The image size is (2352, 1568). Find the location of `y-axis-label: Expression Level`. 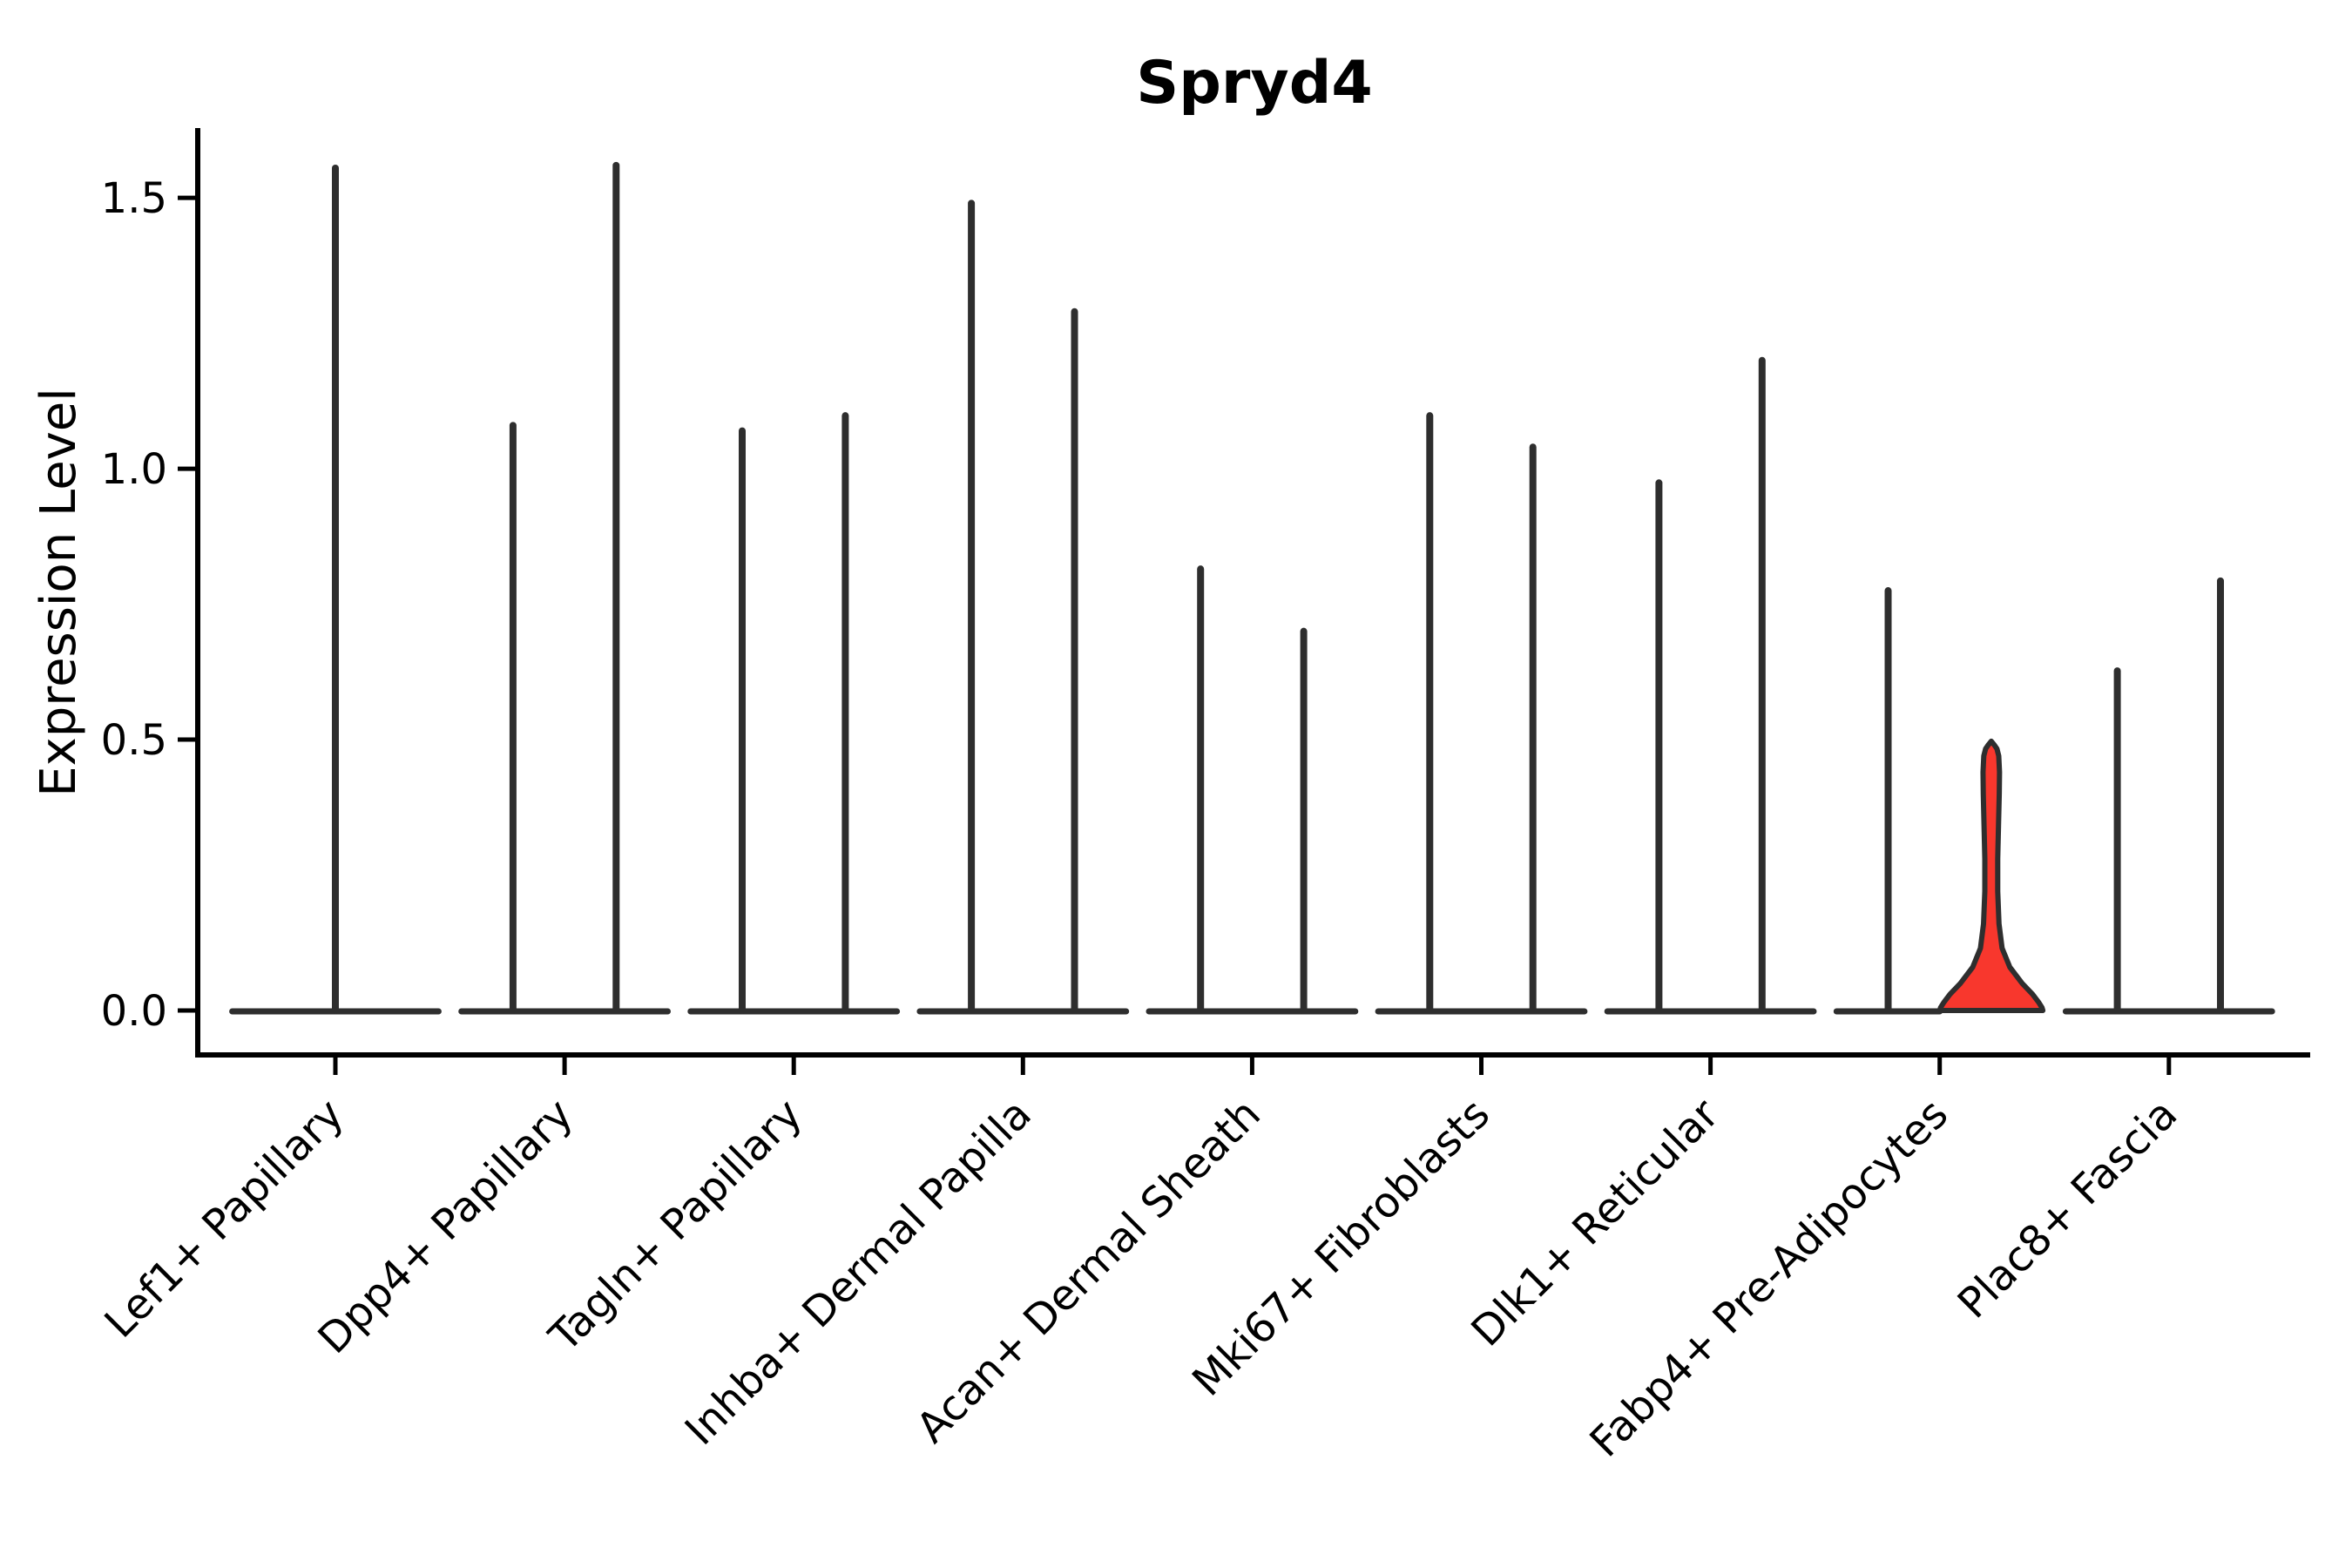

y-axis-label: Expression Level is located at coordinates (58, 592).